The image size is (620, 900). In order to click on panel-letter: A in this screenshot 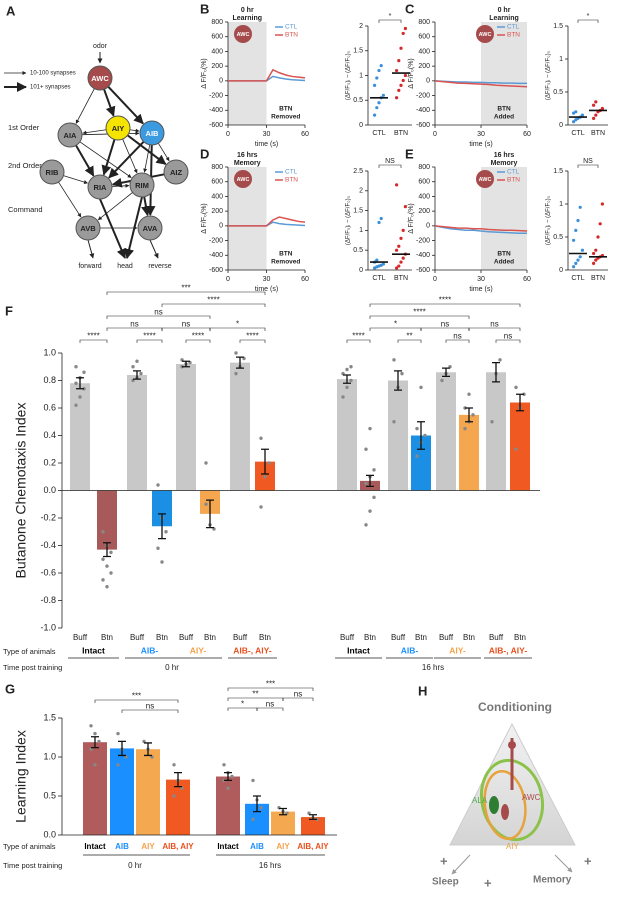, I will do `click(11, 10)`.